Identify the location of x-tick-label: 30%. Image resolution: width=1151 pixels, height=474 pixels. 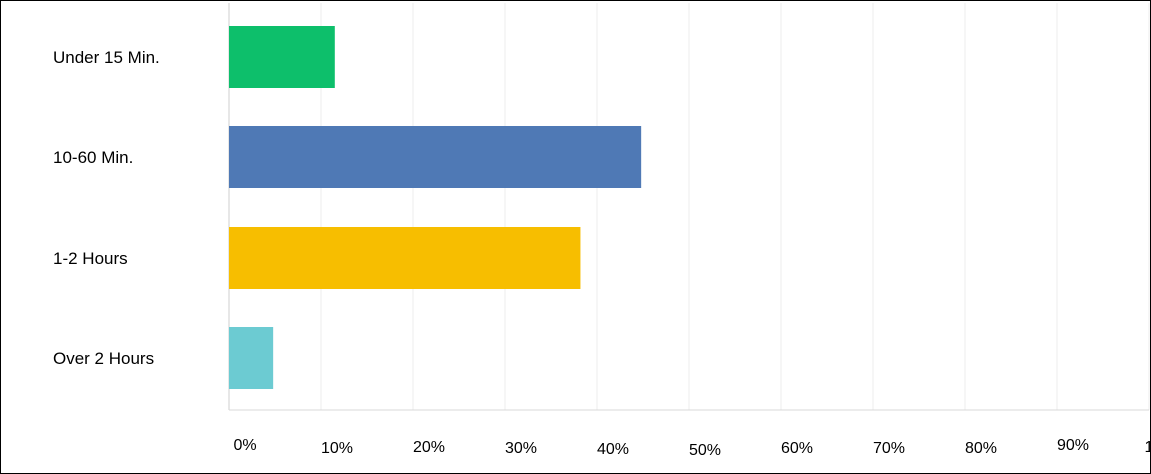
(521, 448).